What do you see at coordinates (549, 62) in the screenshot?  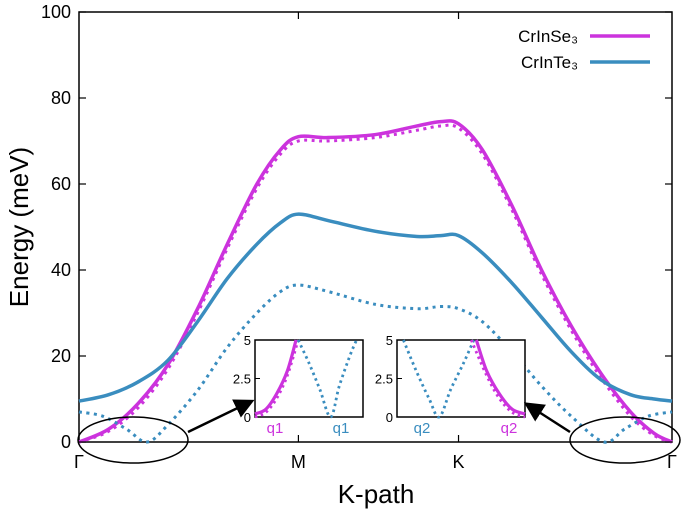 I see `legend-label: CrInTe₃` at bounding box center [549, 62].